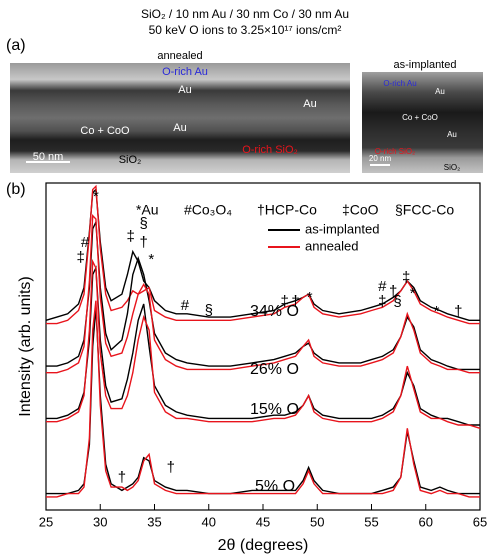 The image size is (489, 556). What do you see at coordinates (245, 30) in the screenshot?
I see `title: 50 keV O ions to 3.25×10¹⁷ ions/cm²` at bounding box center [245, 30].